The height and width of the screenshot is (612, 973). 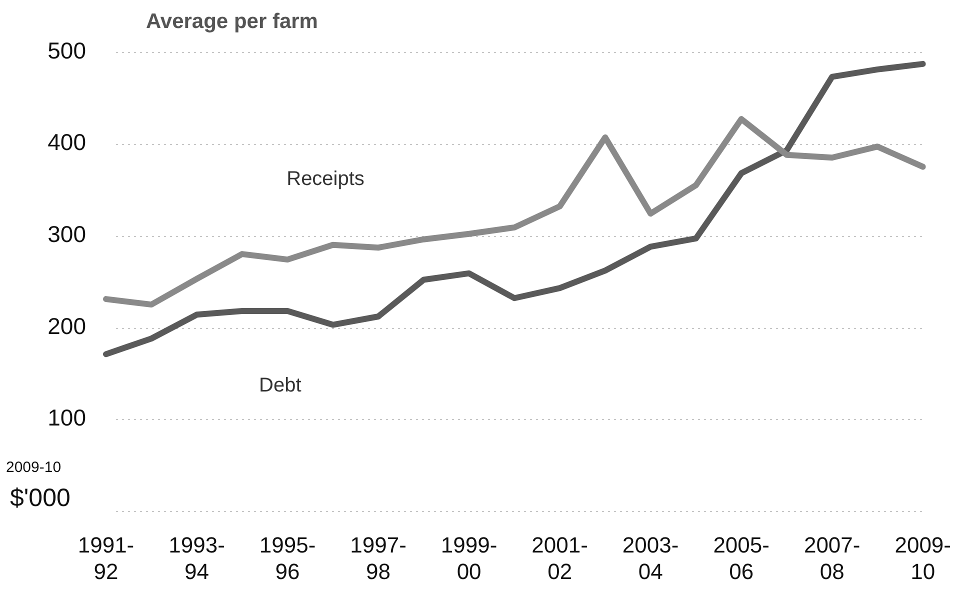 I want to click on y-tick-label: 400, so click(x=67, y=142).